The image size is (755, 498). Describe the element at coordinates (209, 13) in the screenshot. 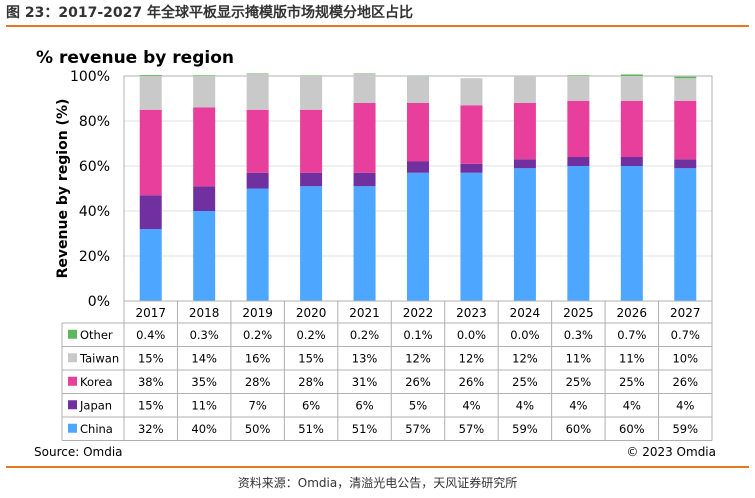

I see `figure-title: 图 23：2017-2027 年全球平板显示掩模版市场规模分地区占比` at that location.